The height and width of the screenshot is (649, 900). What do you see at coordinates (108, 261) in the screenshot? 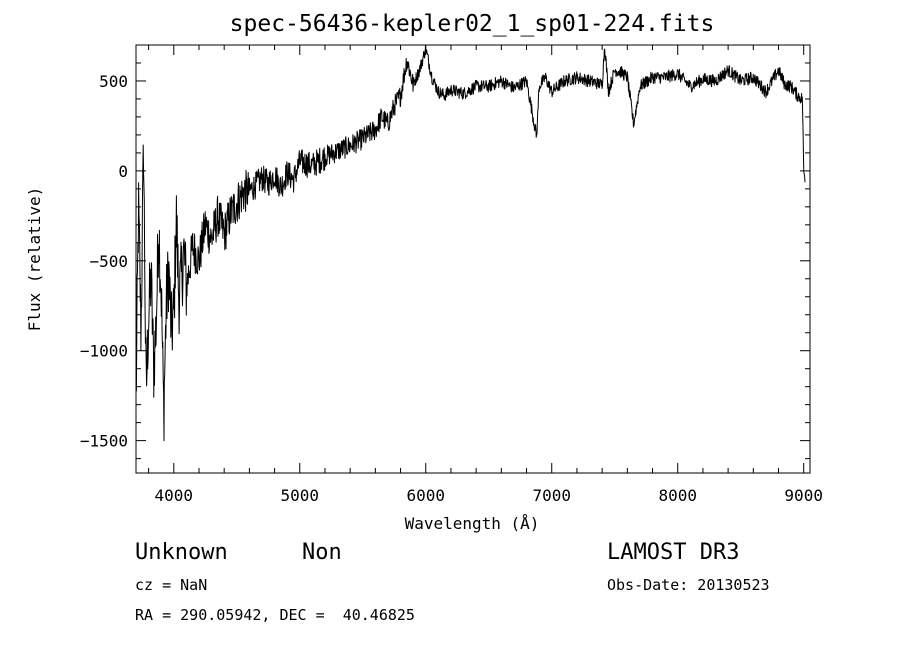
I see `y-tick-label: −500` at bounding box center [108, 261].